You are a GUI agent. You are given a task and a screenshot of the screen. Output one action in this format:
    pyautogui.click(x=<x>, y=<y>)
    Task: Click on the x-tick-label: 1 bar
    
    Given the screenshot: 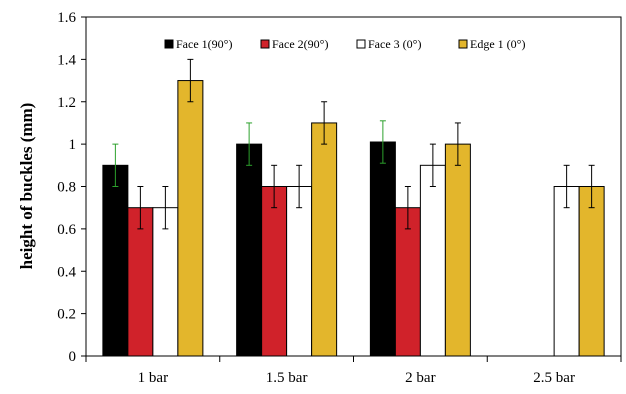 What is the action you would take?
    pyautogui.click(x=153, y=378)
    